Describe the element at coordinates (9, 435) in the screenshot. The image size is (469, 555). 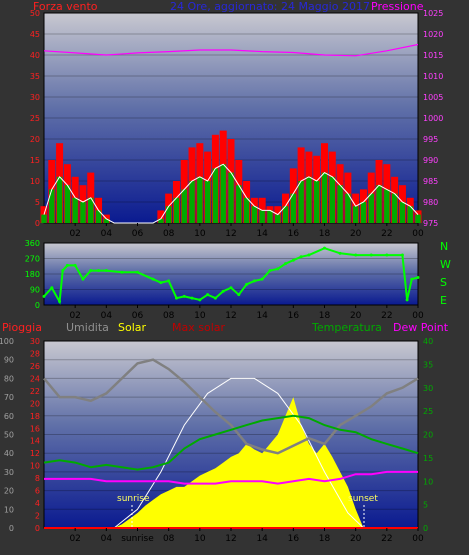
I see `humidity-y-tick-label: 50` at that location.